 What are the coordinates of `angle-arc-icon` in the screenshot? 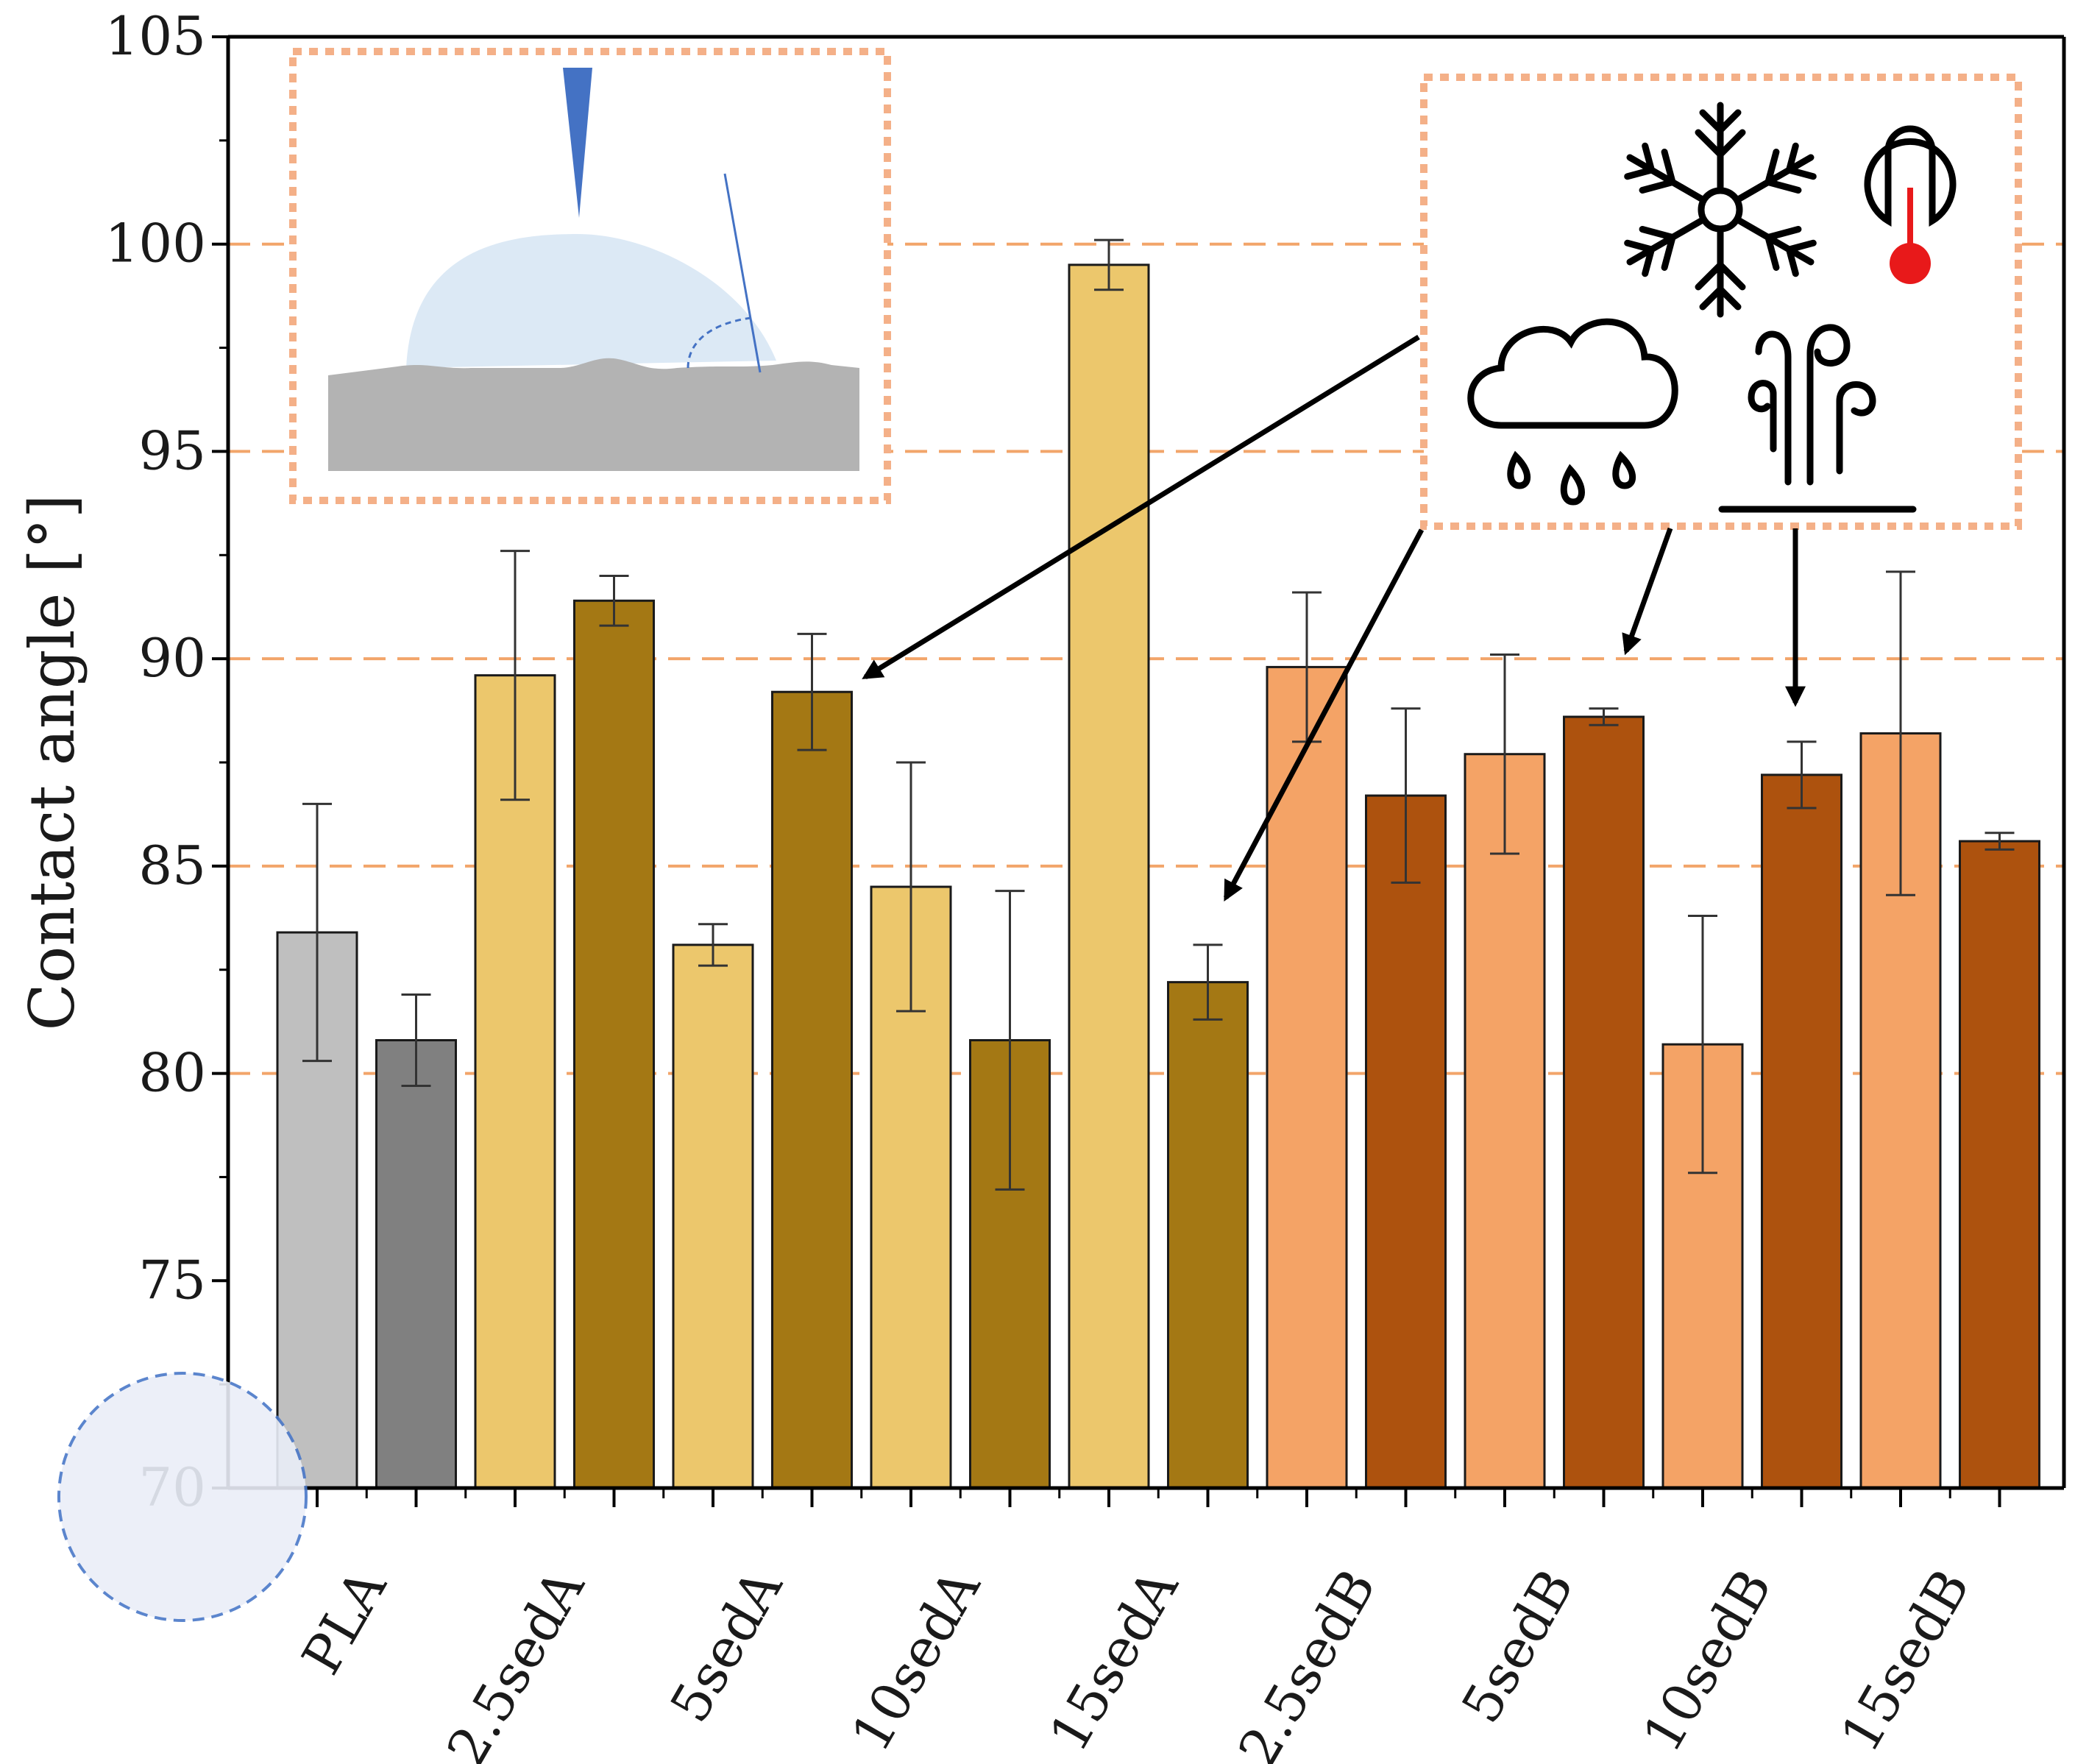 It's located at (719, 342).